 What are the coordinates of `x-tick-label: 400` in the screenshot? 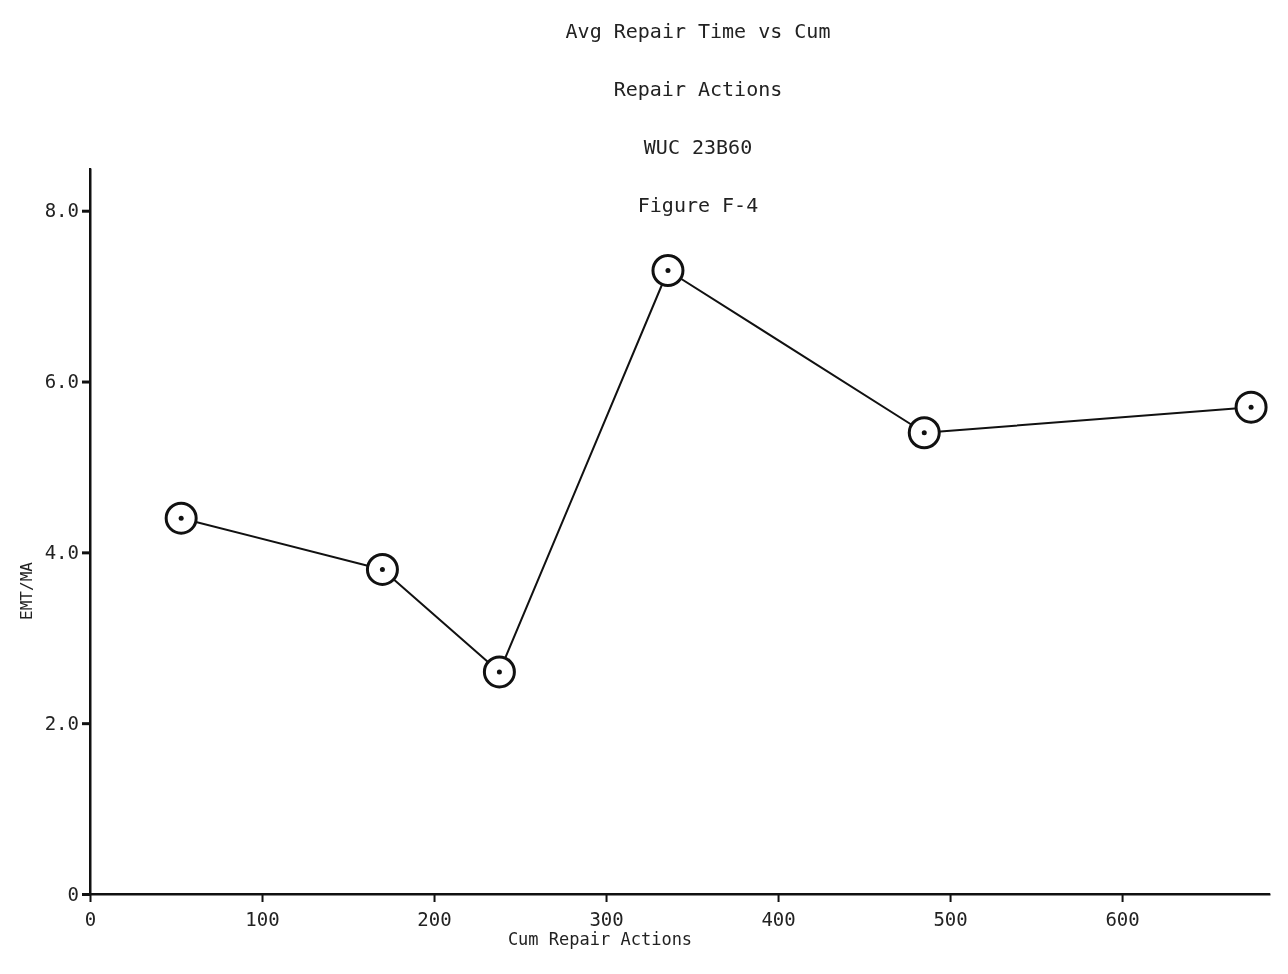 It's located at (778, 918).